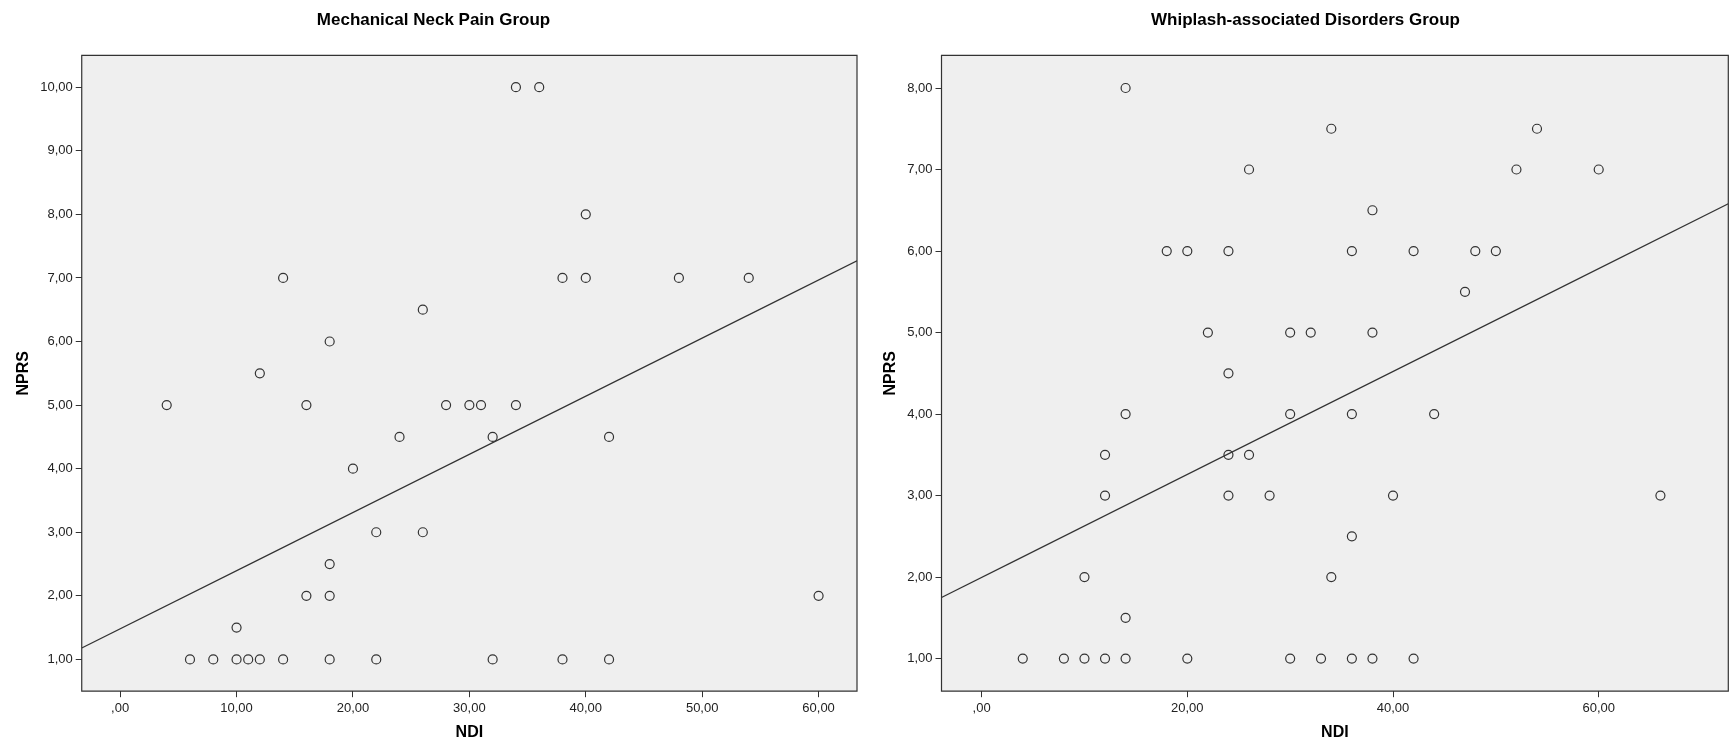 Image resolution: width=1735 pixels, height=756 pixels. What do you see at coordinates (702, 707) in the screenshot?
I see `x-tick-label: 50,00` at bounding box center [702, 707].